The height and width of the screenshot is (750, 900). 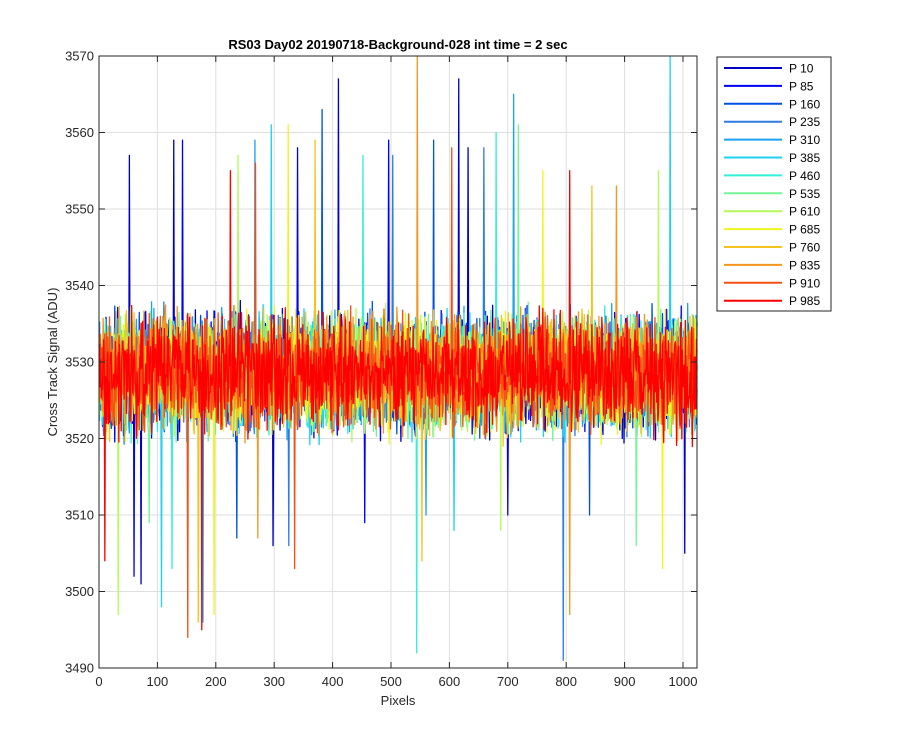 What do you see at coordinates (79, 515) in the screenshot?
I see `y-tick-label: 3510` at bounding box center [79, 515].